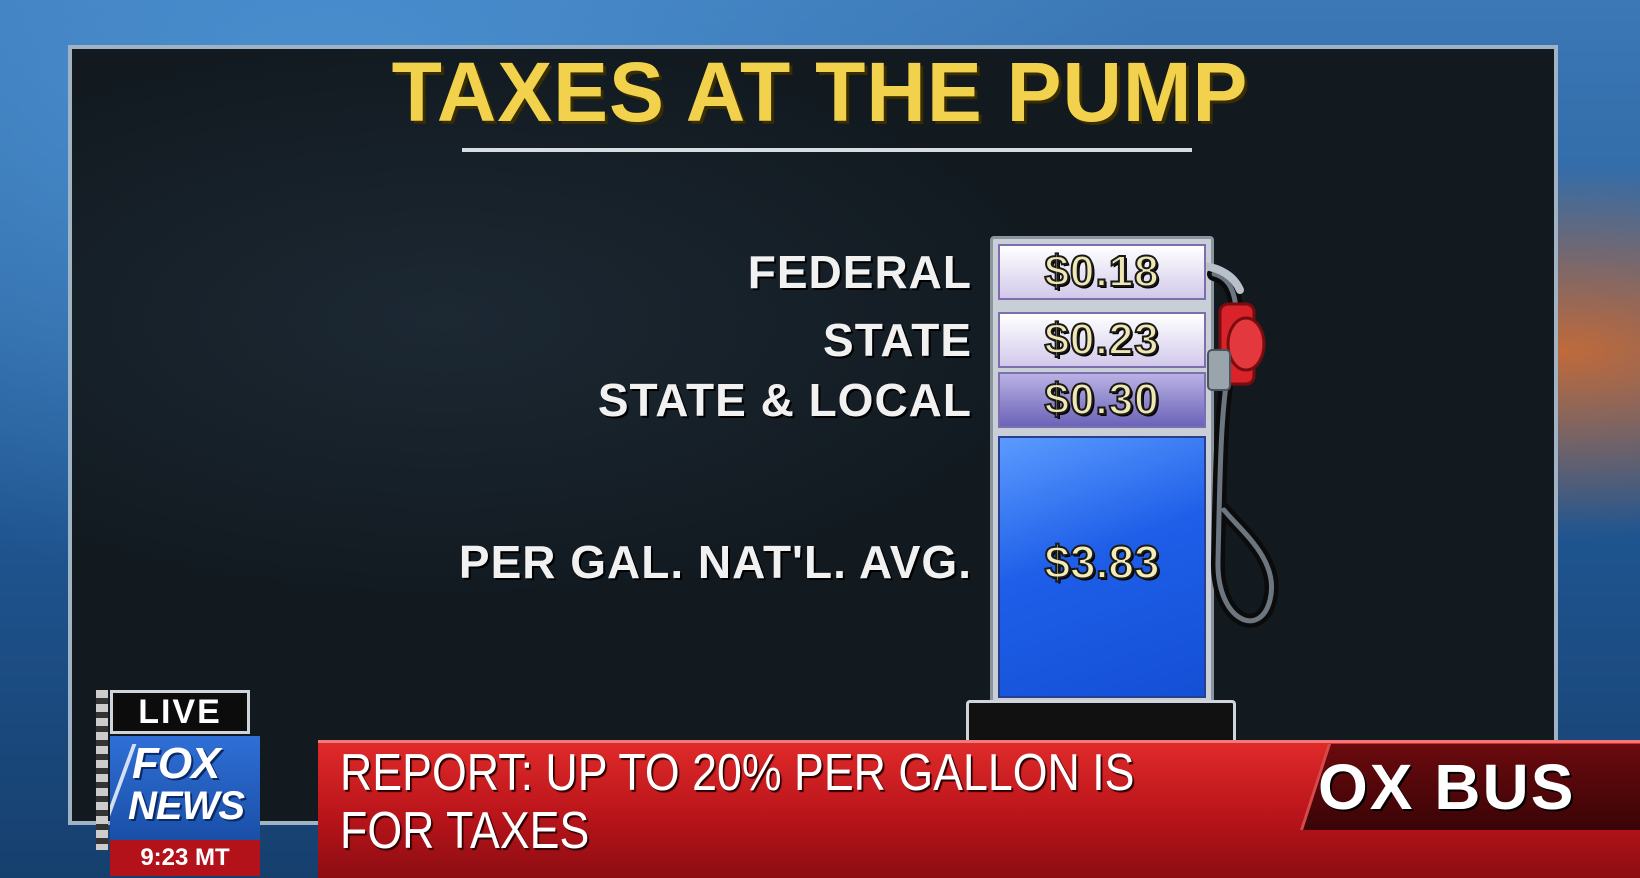 This screenshot has height=878, width=1640. Describe the element at coordinates (176, 763) in the screenshot. I see `logo-line1: FOX` at that location.